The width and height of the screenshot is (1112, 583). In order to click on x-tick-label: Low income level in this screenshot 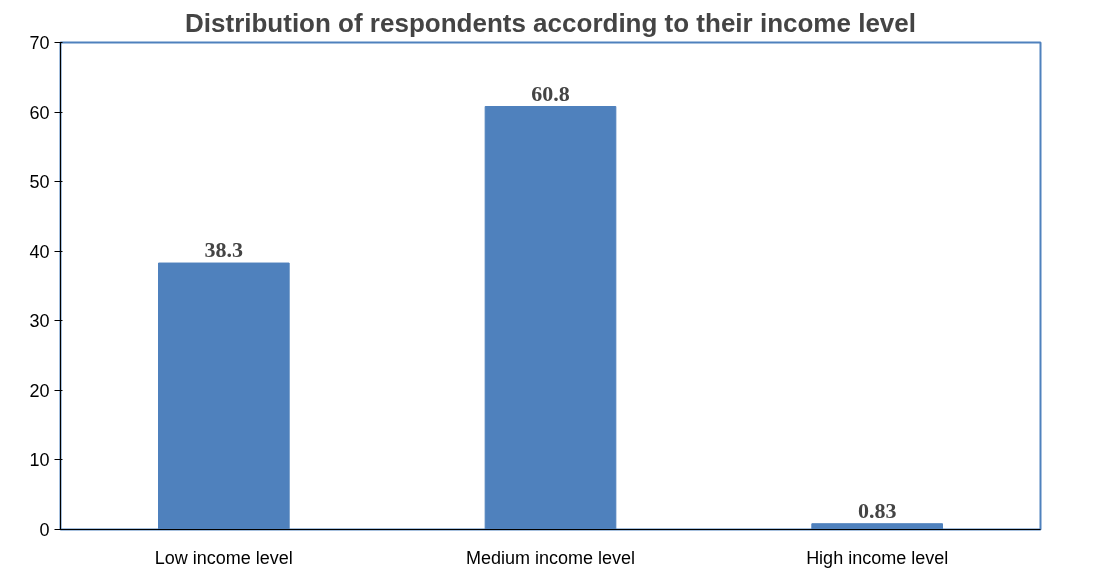, I will do `click(223, 557)`.